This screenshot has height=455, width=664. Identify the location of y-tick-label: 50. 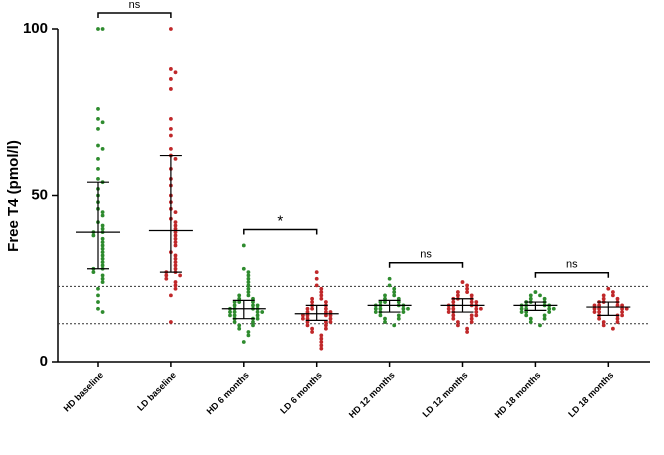
(39, 194).